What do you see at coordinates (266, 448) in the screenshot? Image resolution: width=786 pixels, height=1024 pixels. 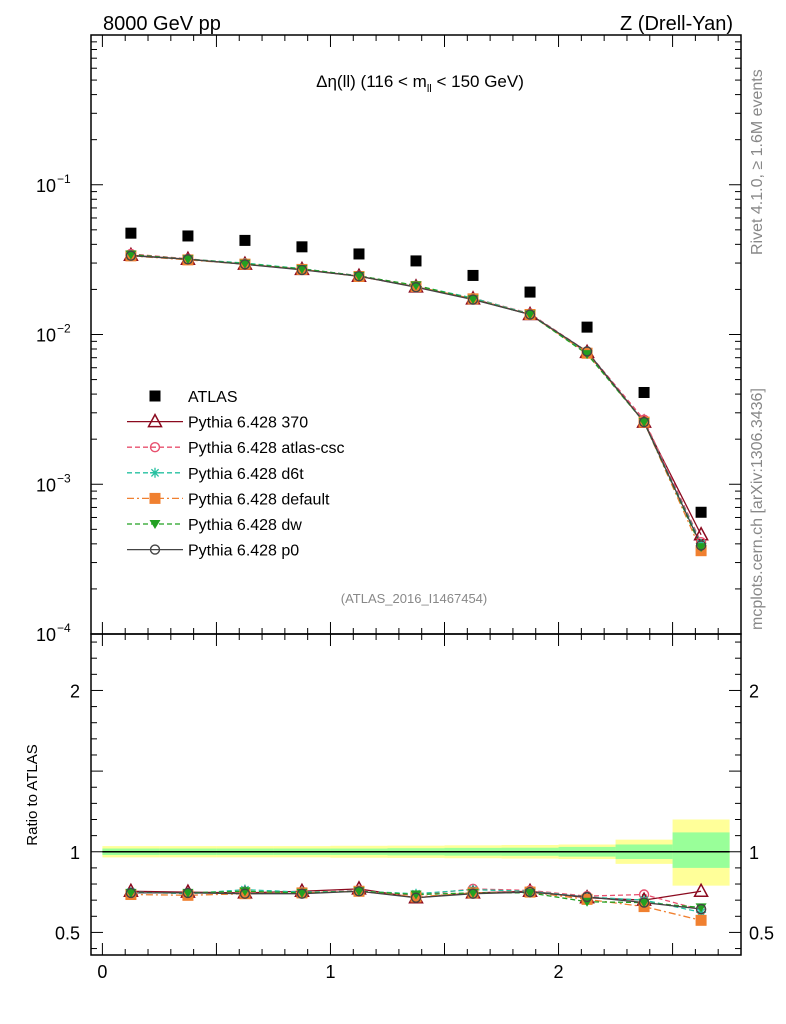 I see `legend-label: Pythia 6.428 atlas-csc` at bounding box center [266, 448].